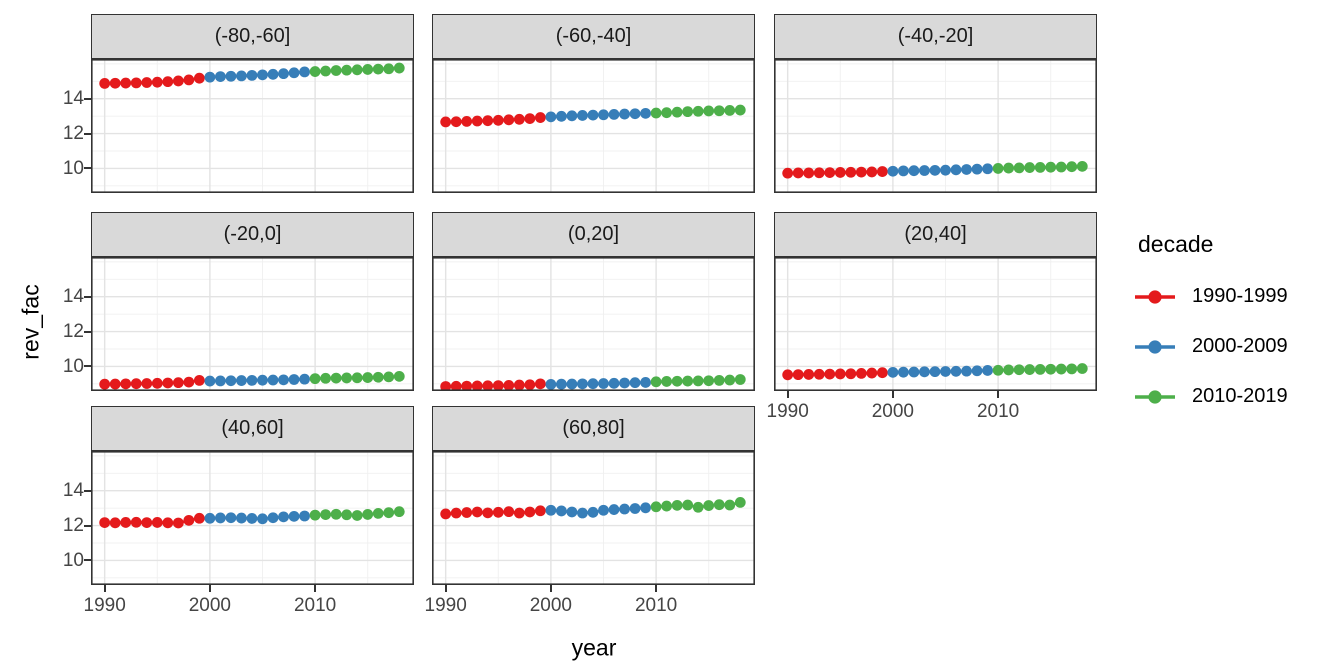  I want to click on y-axis-title: rev_fac, so click(30, 322).